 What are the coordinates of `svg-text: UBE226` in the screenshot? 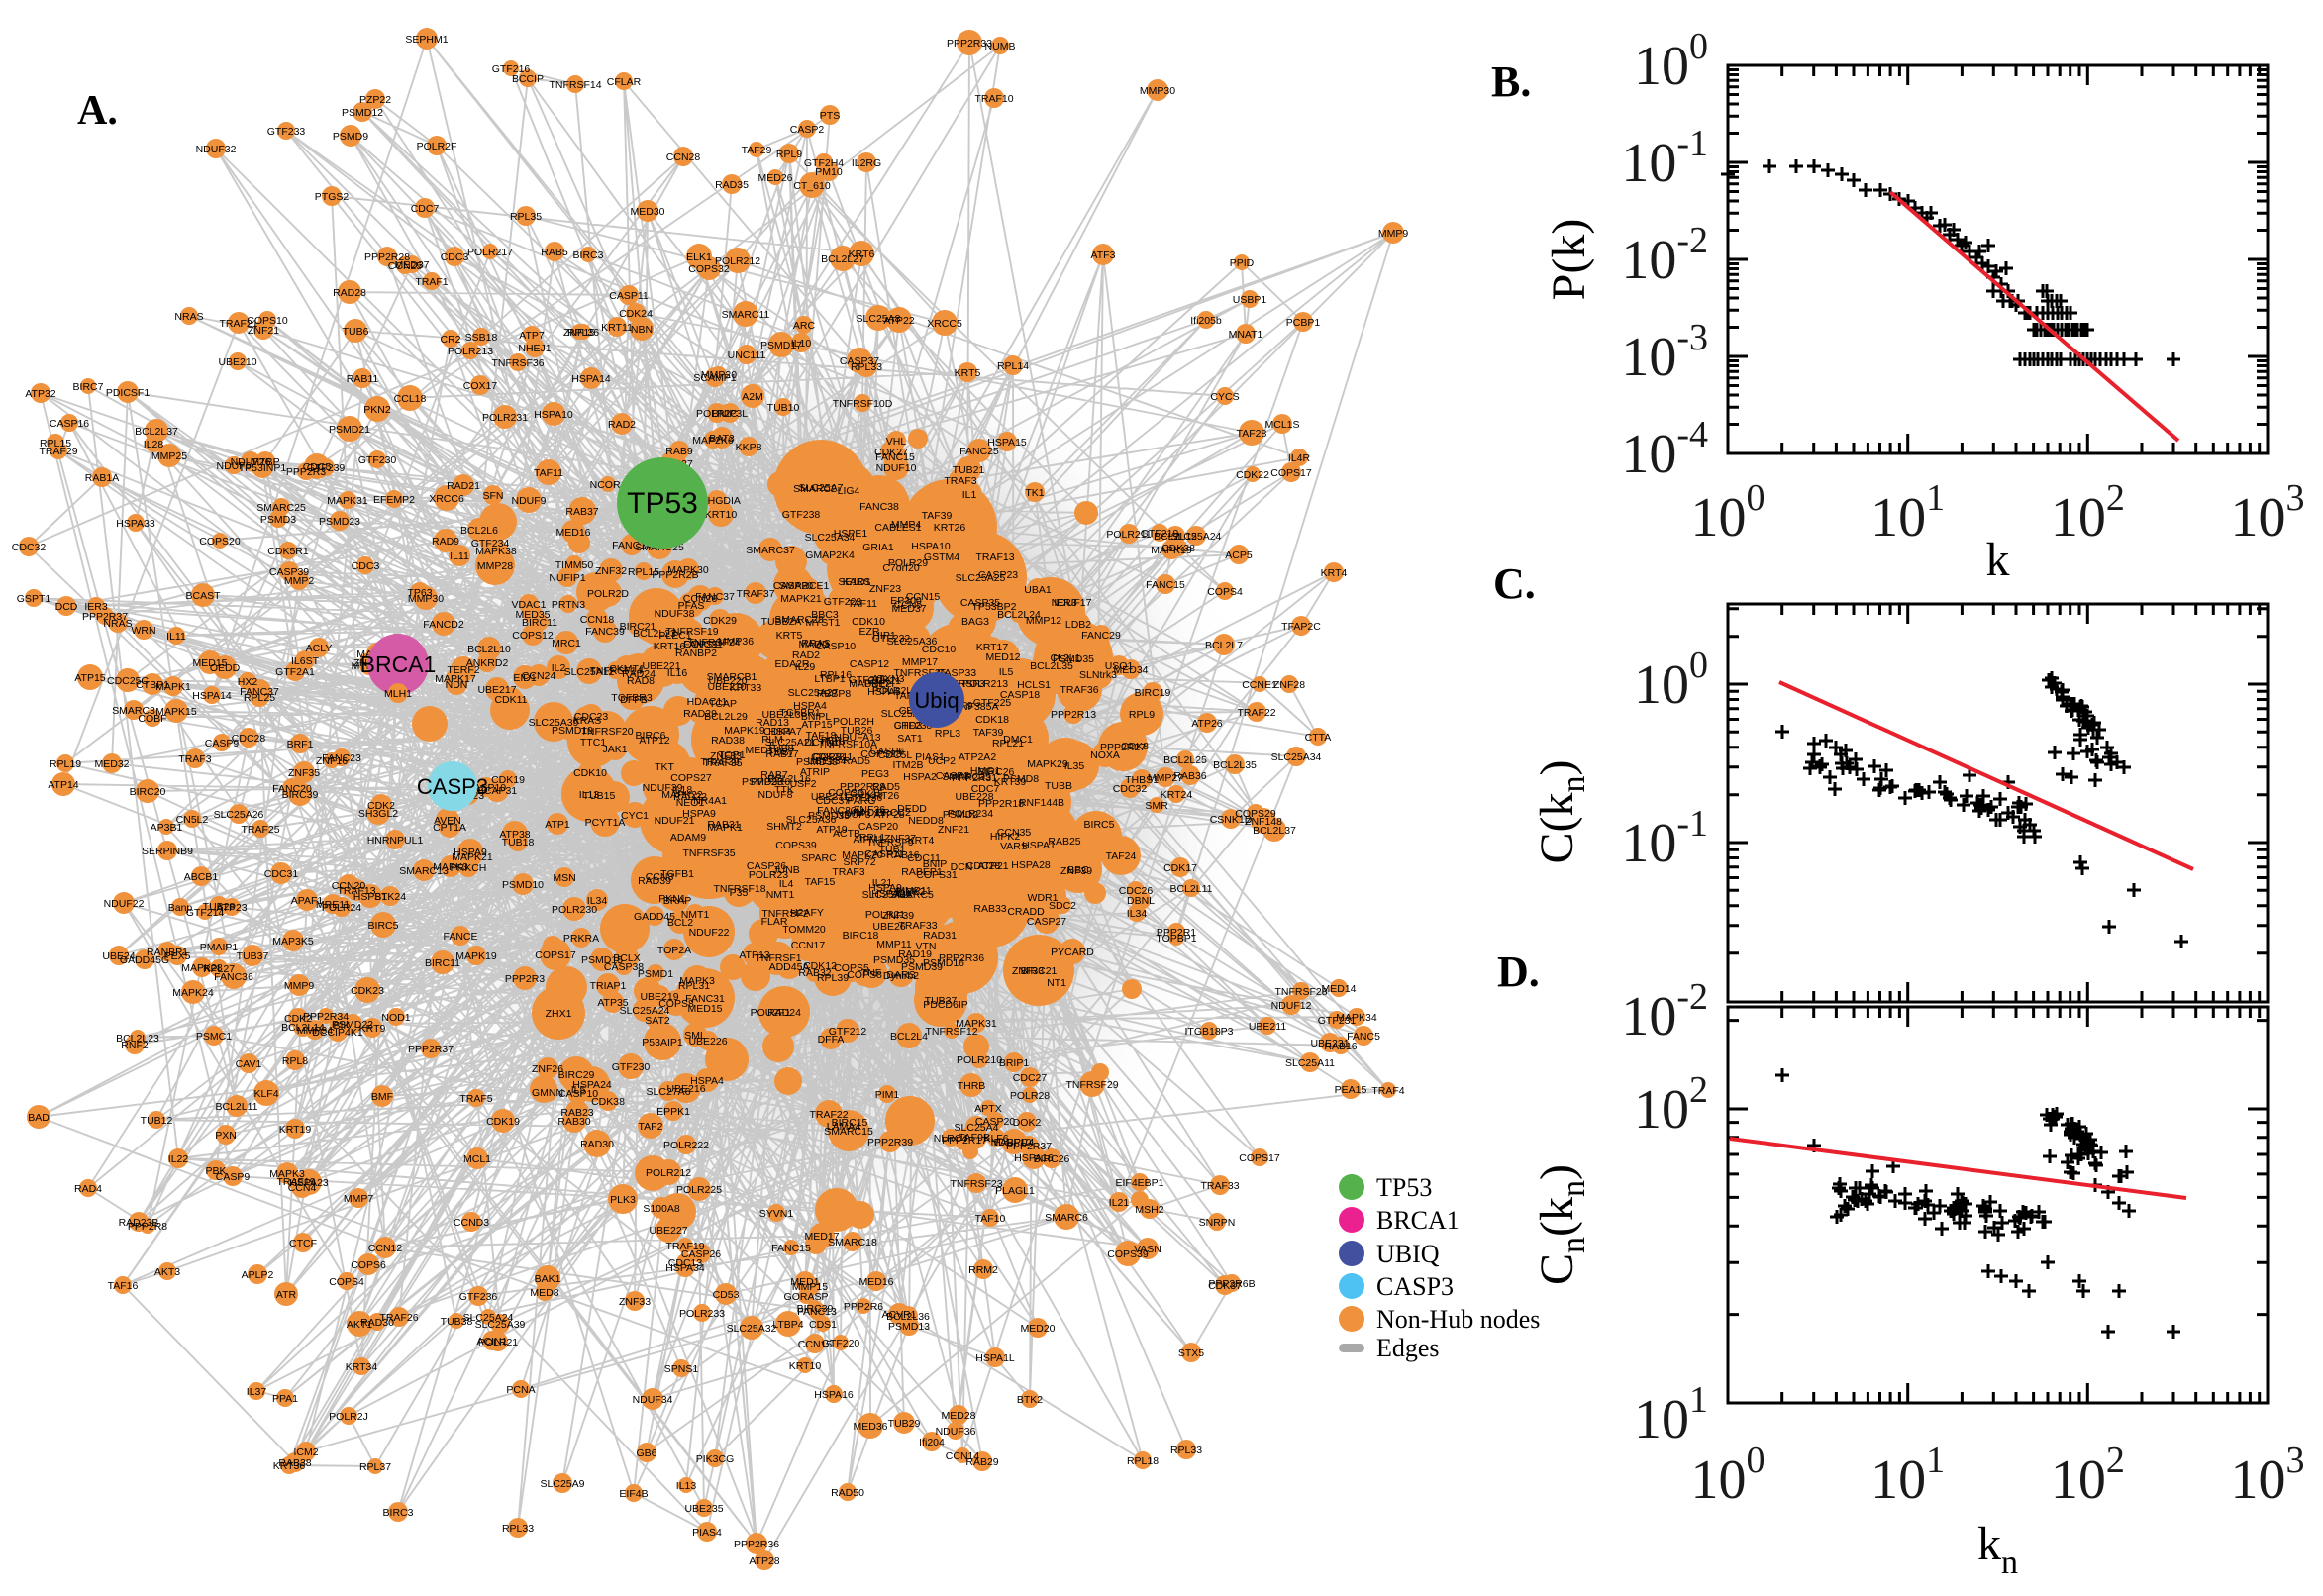 It's located at (707, 1041).